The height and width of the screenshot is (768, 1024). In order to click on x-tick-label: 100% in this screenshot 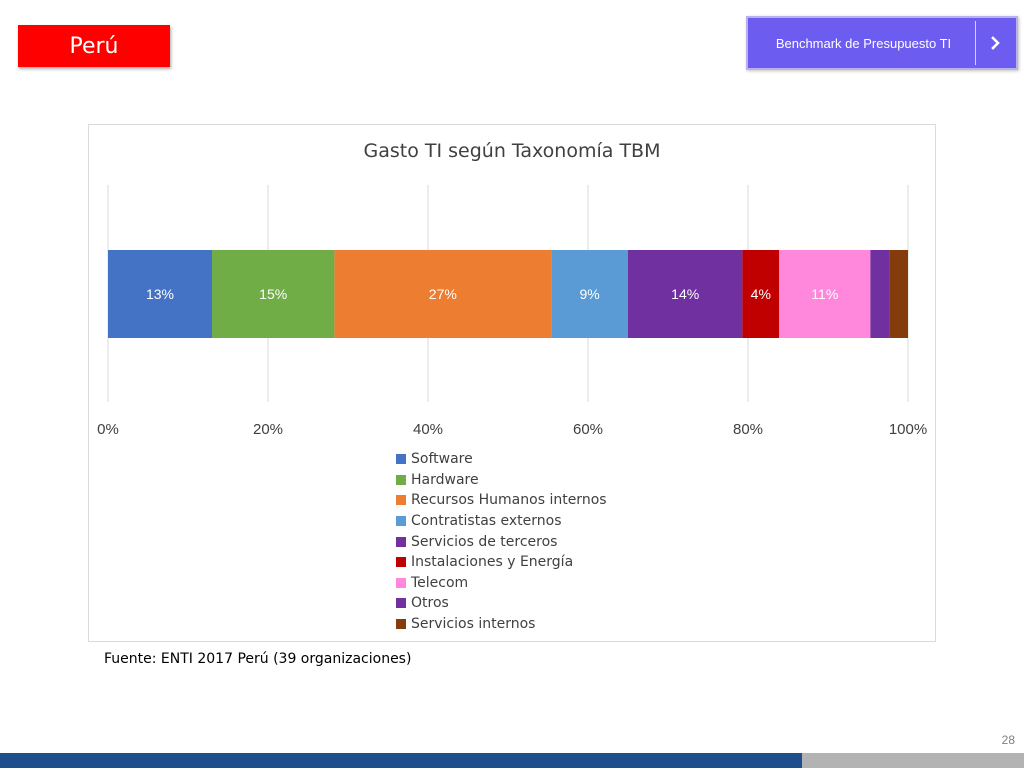, I will do `click(908, 429)`.